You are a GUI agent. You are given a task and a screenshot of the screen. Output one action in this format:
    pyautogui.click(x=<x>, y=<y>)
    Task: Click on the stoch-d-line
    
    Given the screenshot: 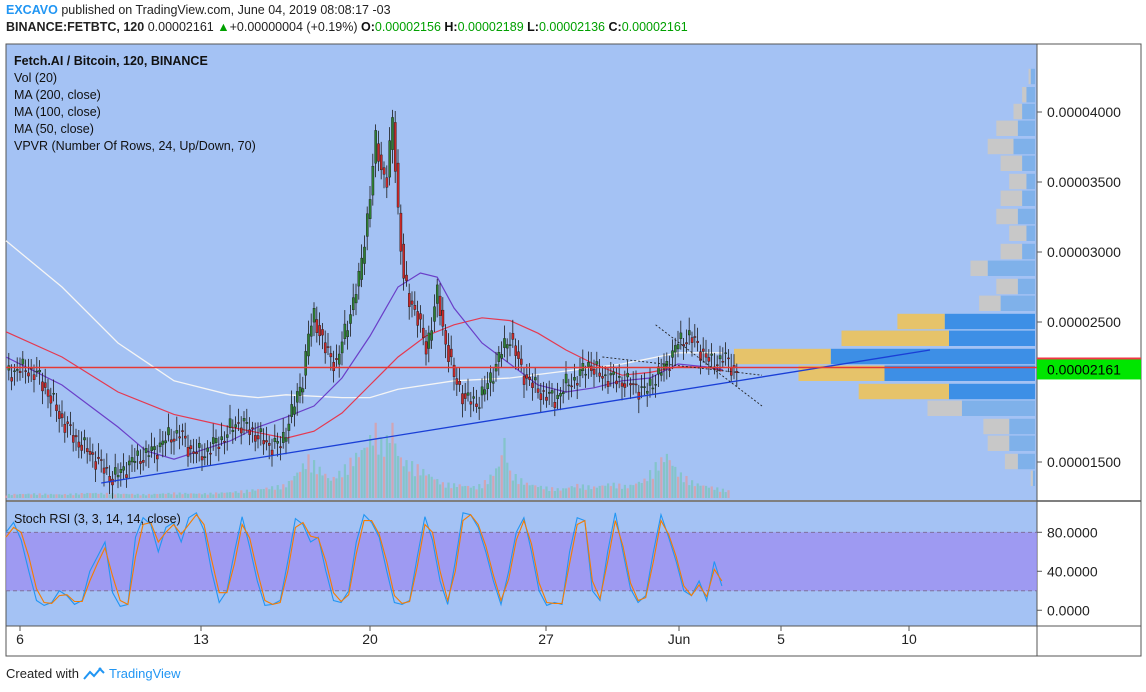 What is the action you would take?
    pyautogui.click(x=364, y=559)
    